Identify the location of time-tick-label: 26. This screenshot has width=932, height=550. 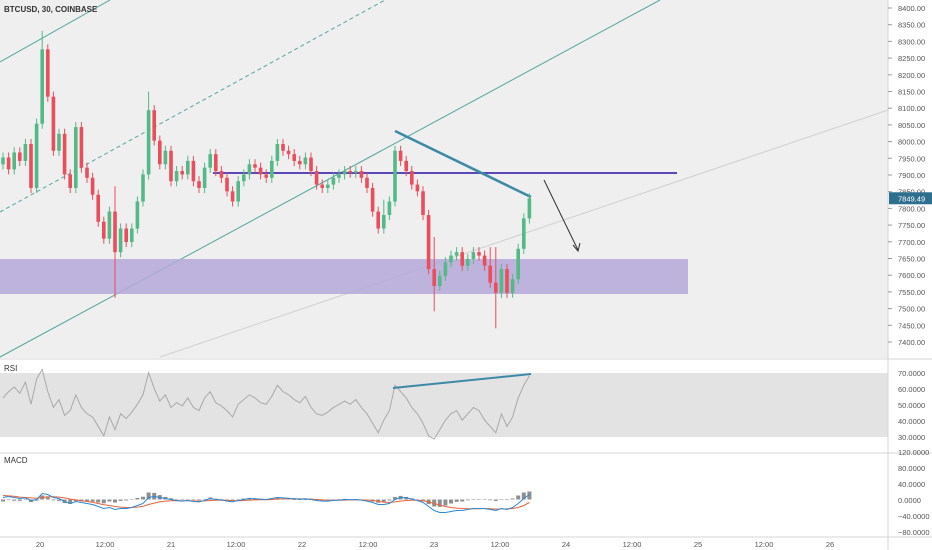
(830, 544).